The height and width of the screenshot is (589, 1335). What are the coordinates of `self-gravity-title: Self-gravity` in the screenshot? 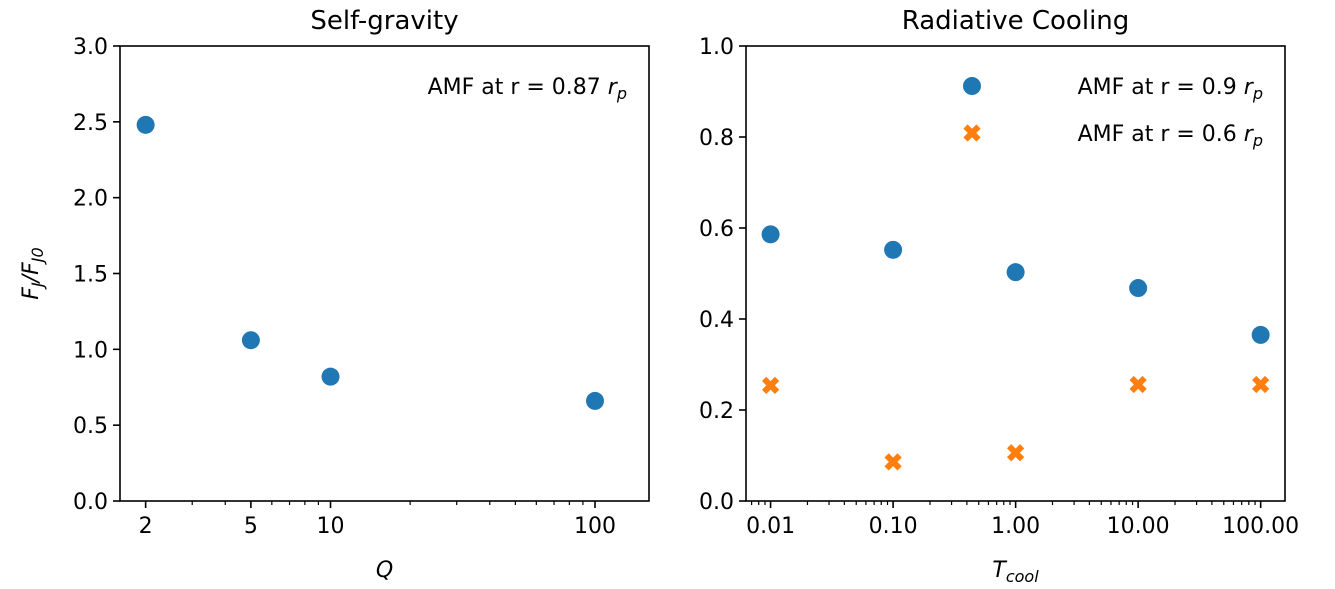 It's located at (384, 21).